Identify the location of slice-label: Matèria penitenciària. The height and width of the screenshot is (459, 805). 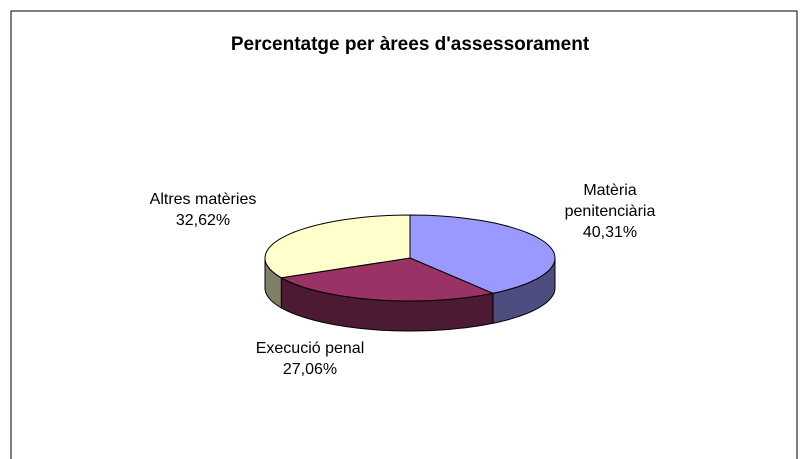
(610, 201).